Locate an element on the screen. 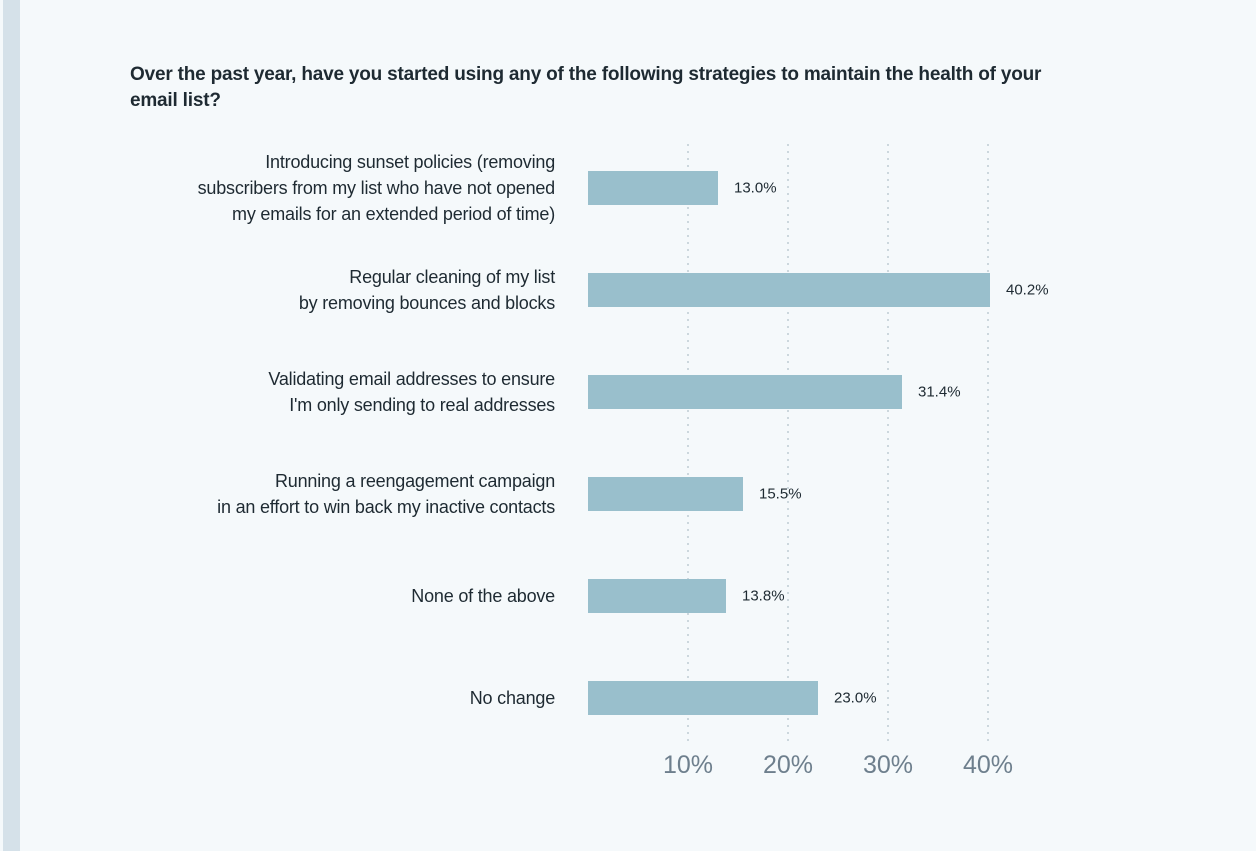  x-tick-label: 20% is located at coordinates (788, 765).